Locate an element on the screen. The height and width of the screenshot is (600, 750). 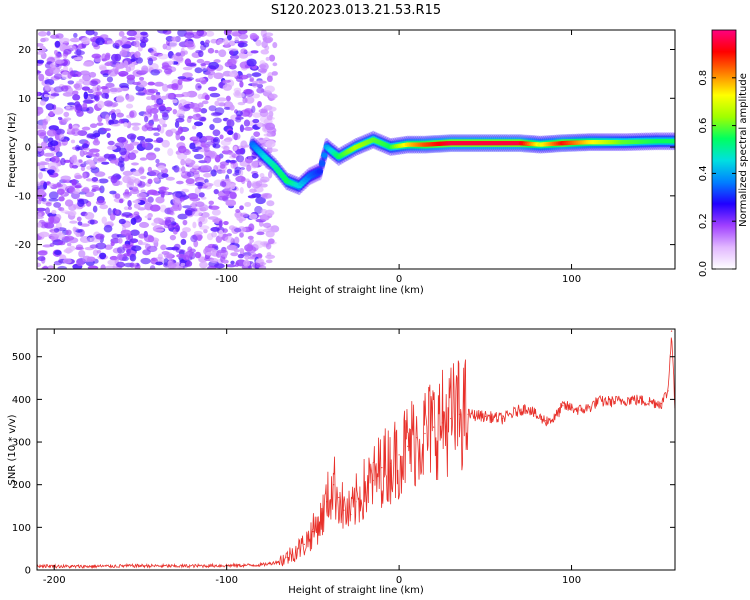
y-tick-label: 300 is located at coordinates (21, 443).